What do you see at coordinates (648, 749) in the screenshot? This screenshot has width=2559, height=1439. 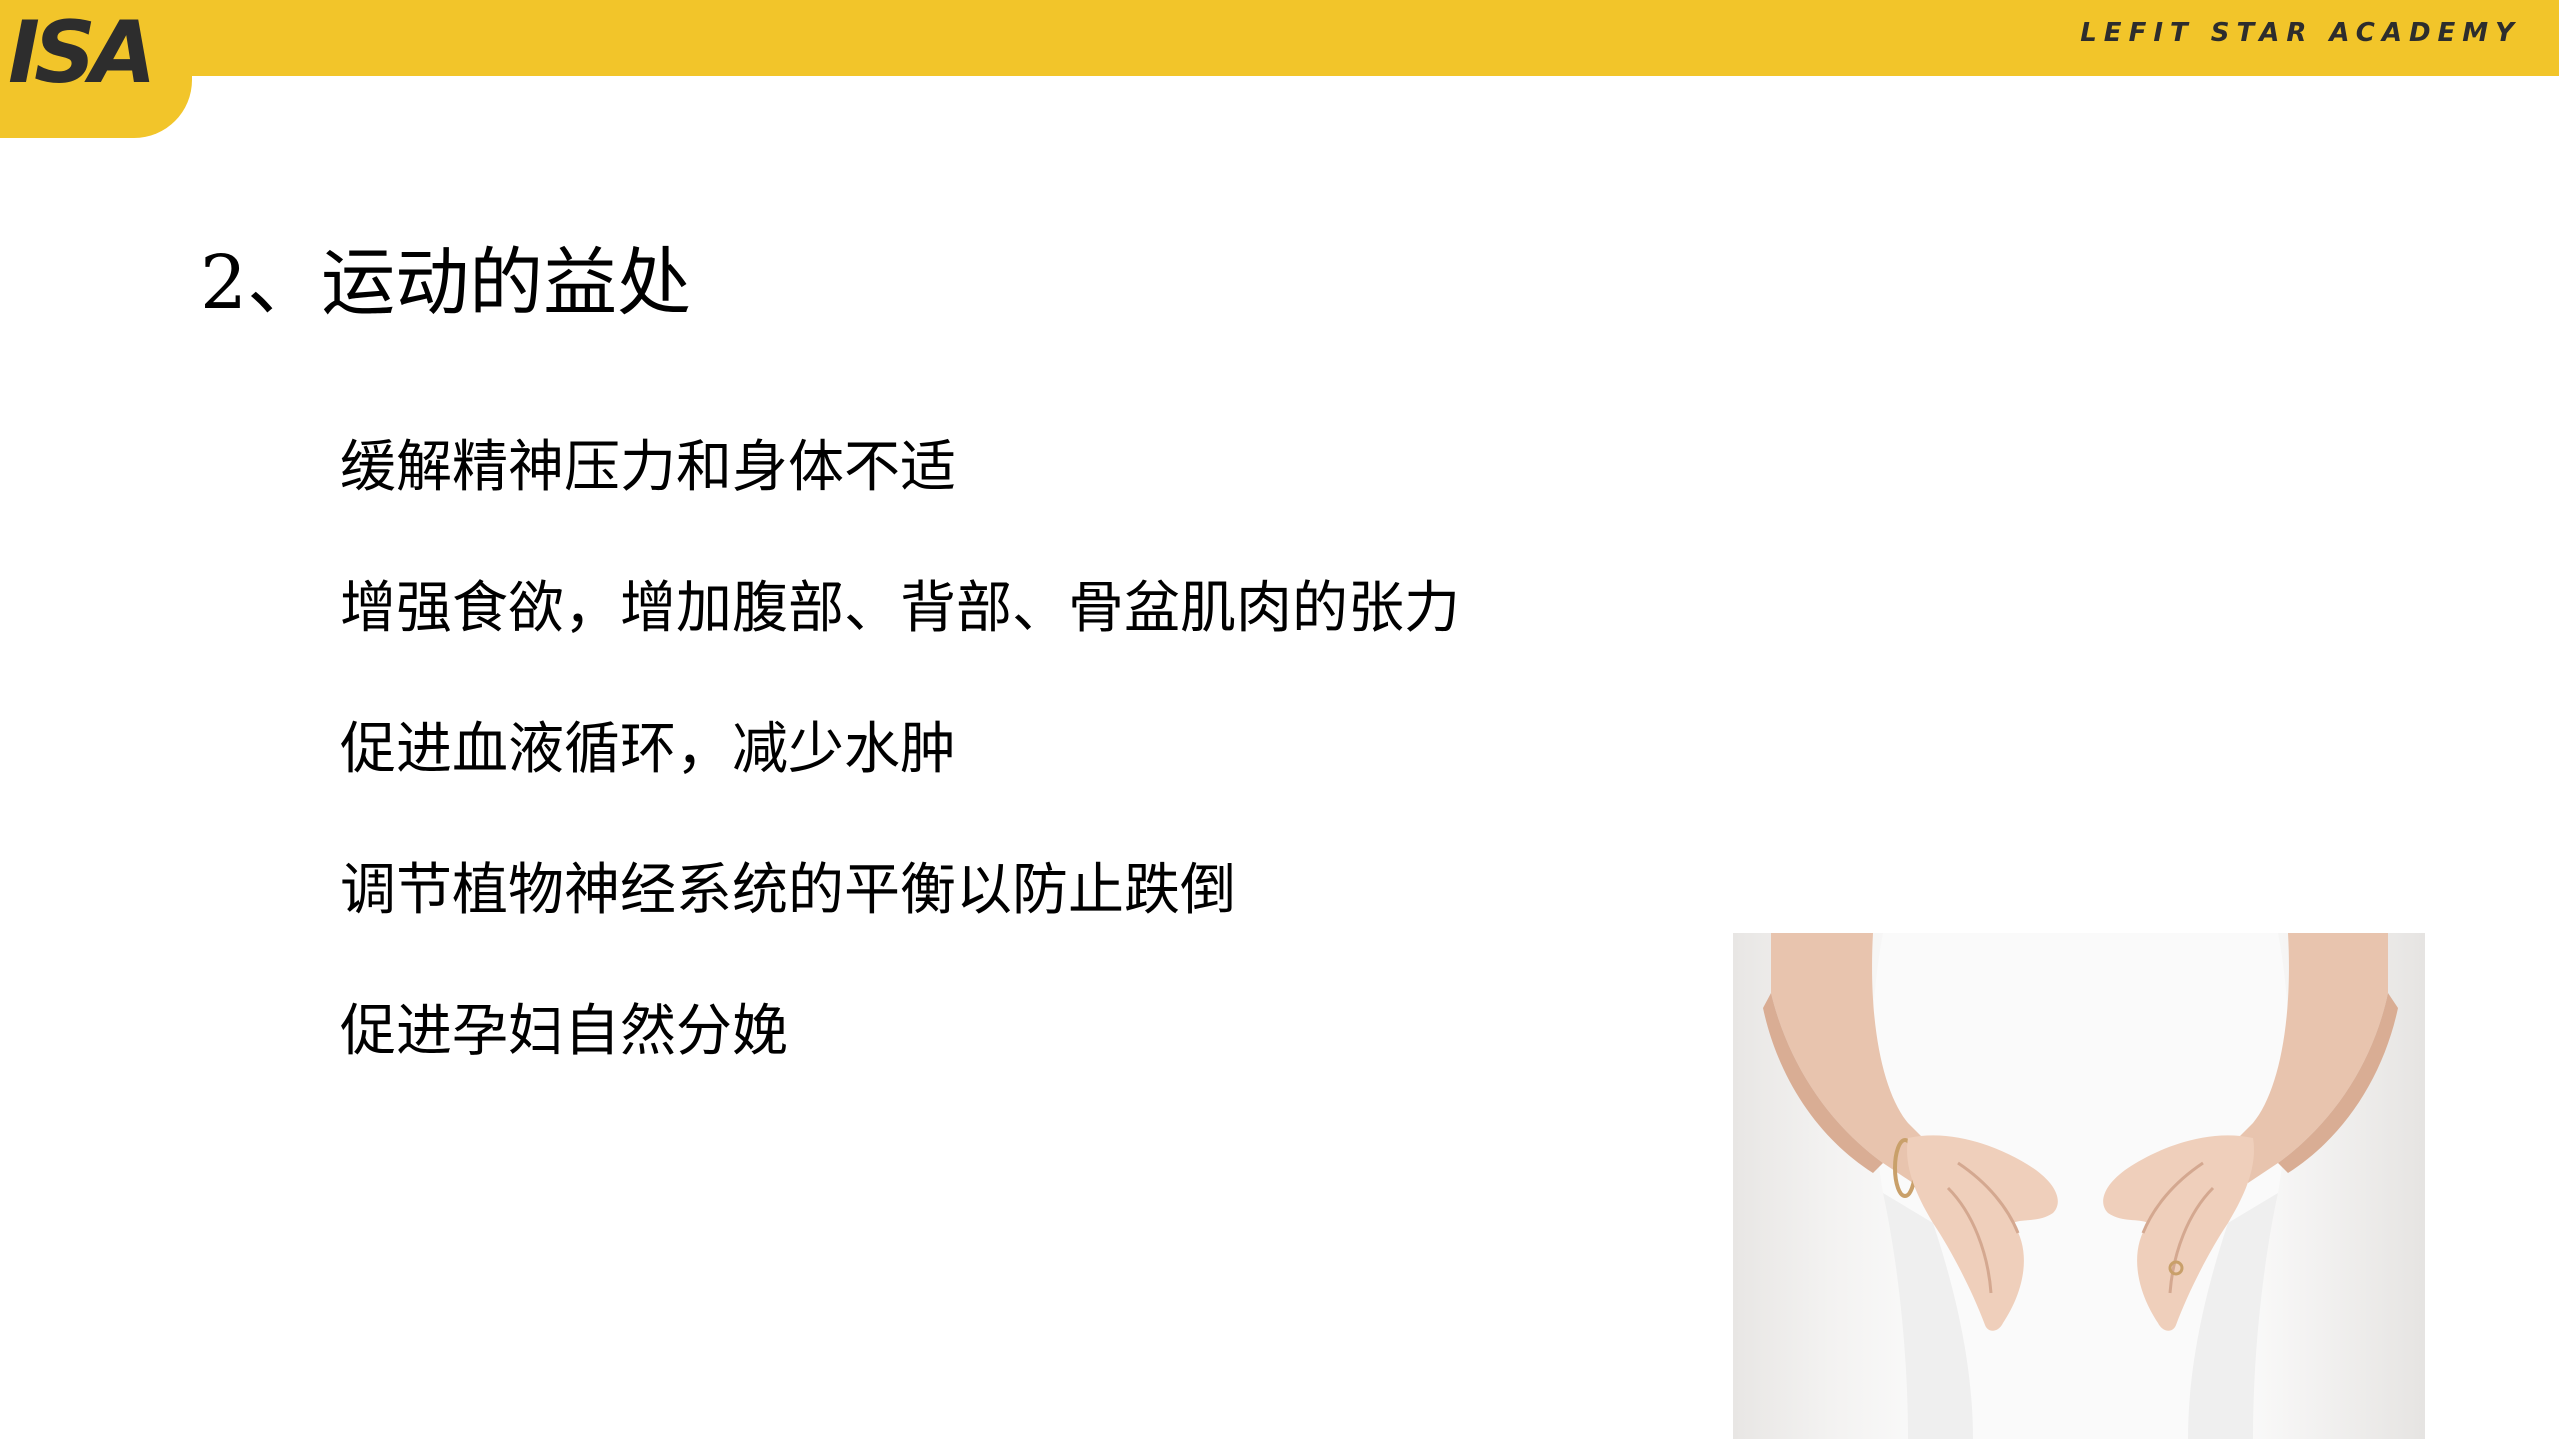 I see `benefit-item: 促进血液循环，减少水肿` at bounding box center [648, 749].